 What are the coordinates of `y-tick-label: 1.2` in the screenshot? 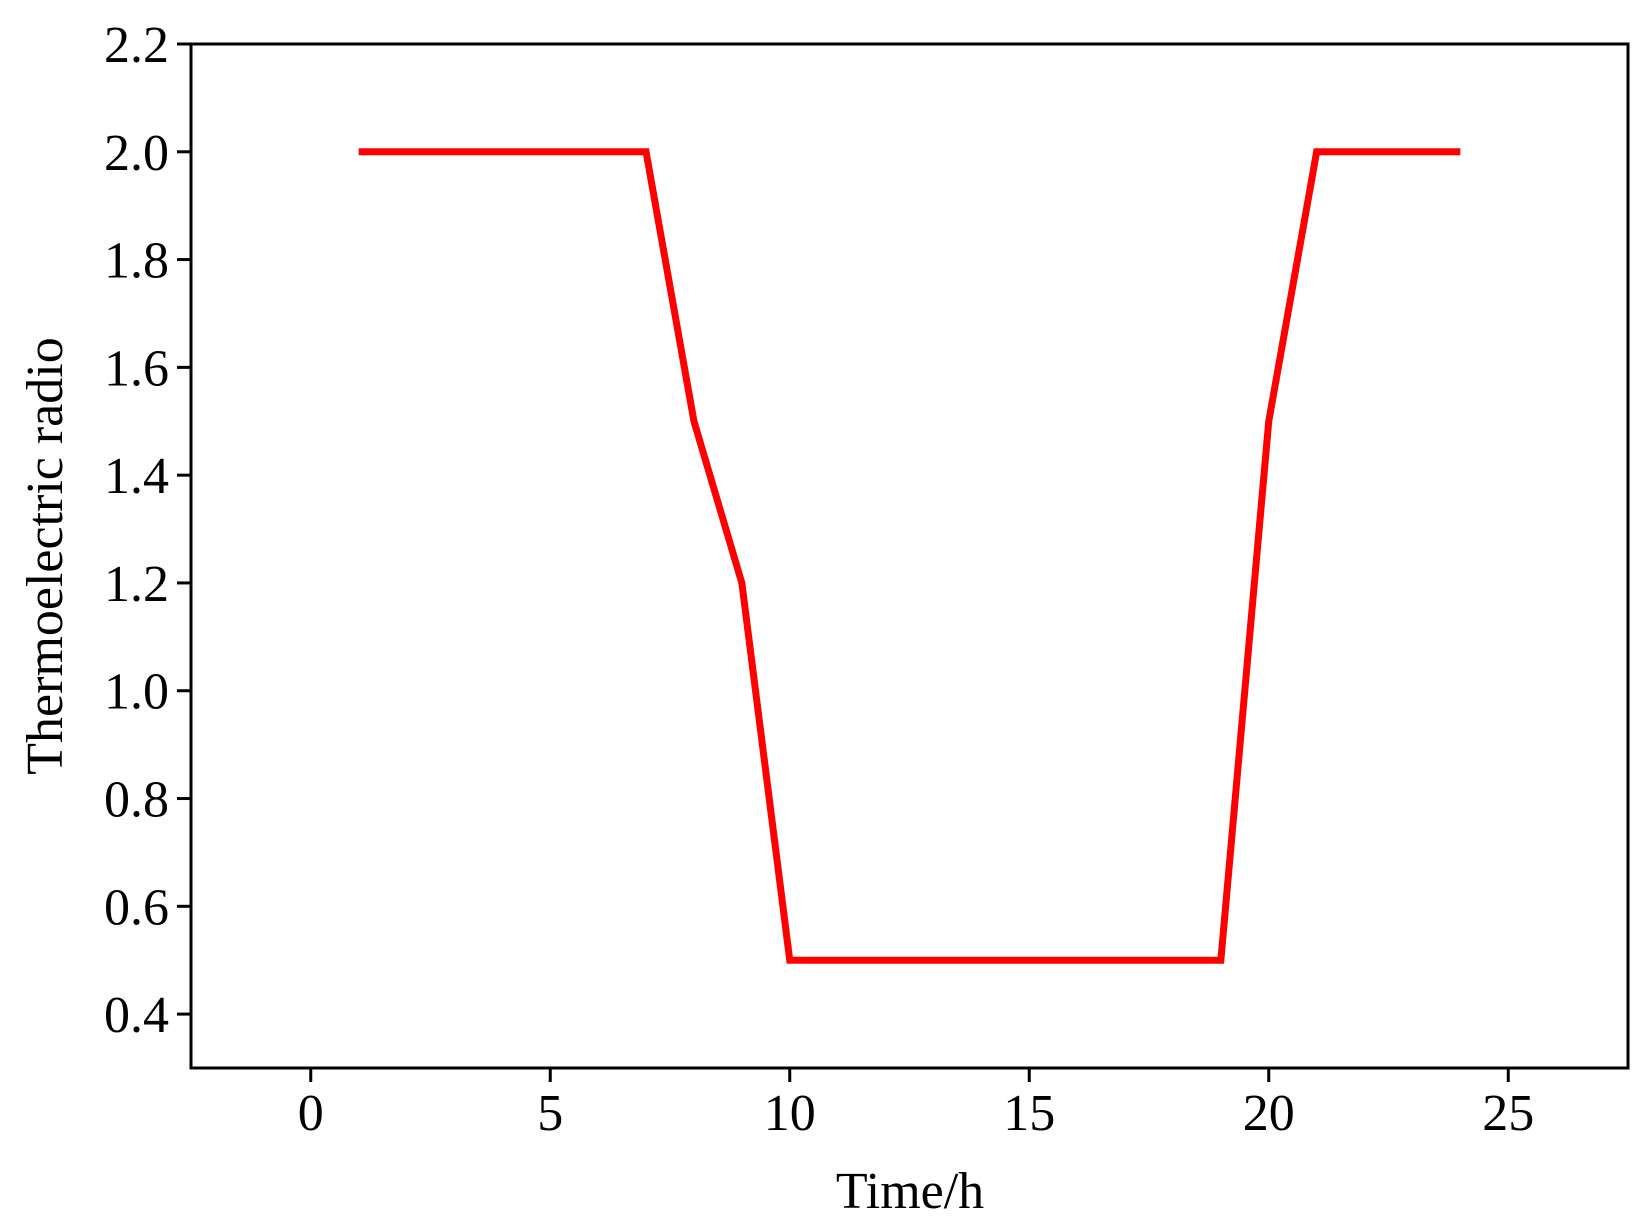 It's located at (136, 584).